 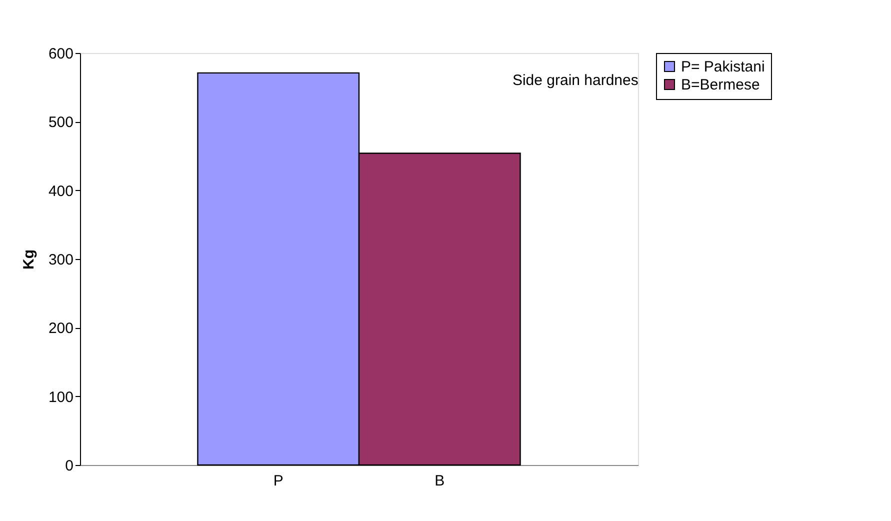 What do you see at coordinates (61, 329) in the screenshot?
I see `y-tick-label: 200` at bounding box center [61, 329].